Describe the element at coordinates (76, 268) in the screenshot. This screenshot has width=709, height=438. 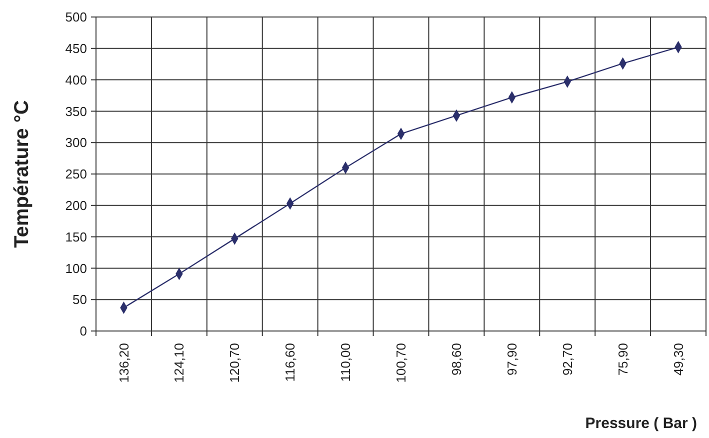
I see `y-tick-label: 100` at that location.